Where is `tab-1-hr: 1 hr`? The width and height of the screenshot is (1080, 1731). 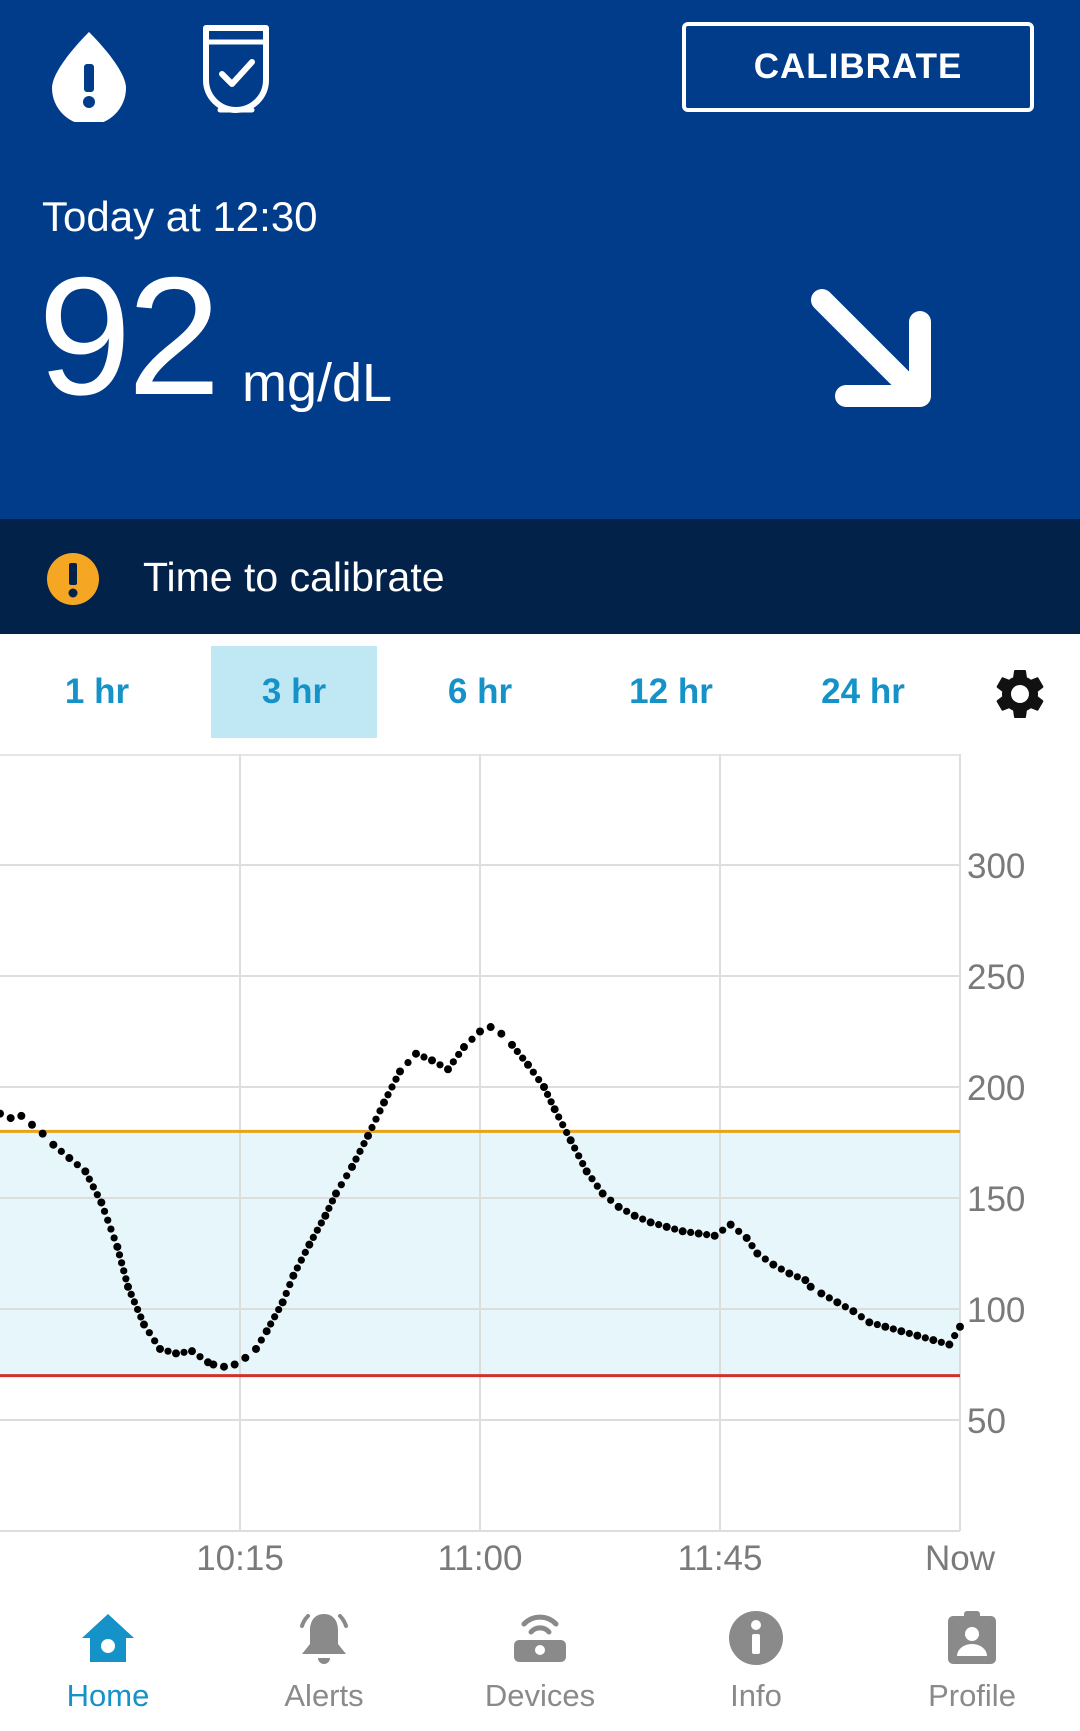
tab-1-hr: 1 hr is located at coordinates (97, 692).